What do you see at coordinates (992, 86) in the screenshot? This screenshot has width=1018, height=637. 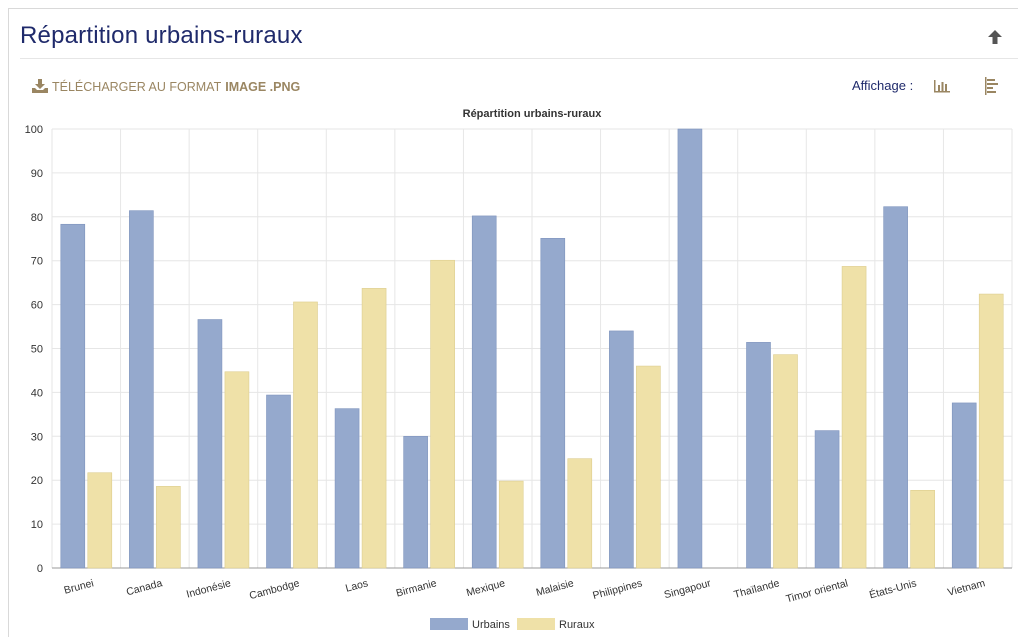 I see `horizontal-bar-chart-icon` at bounding box center [992, 86].